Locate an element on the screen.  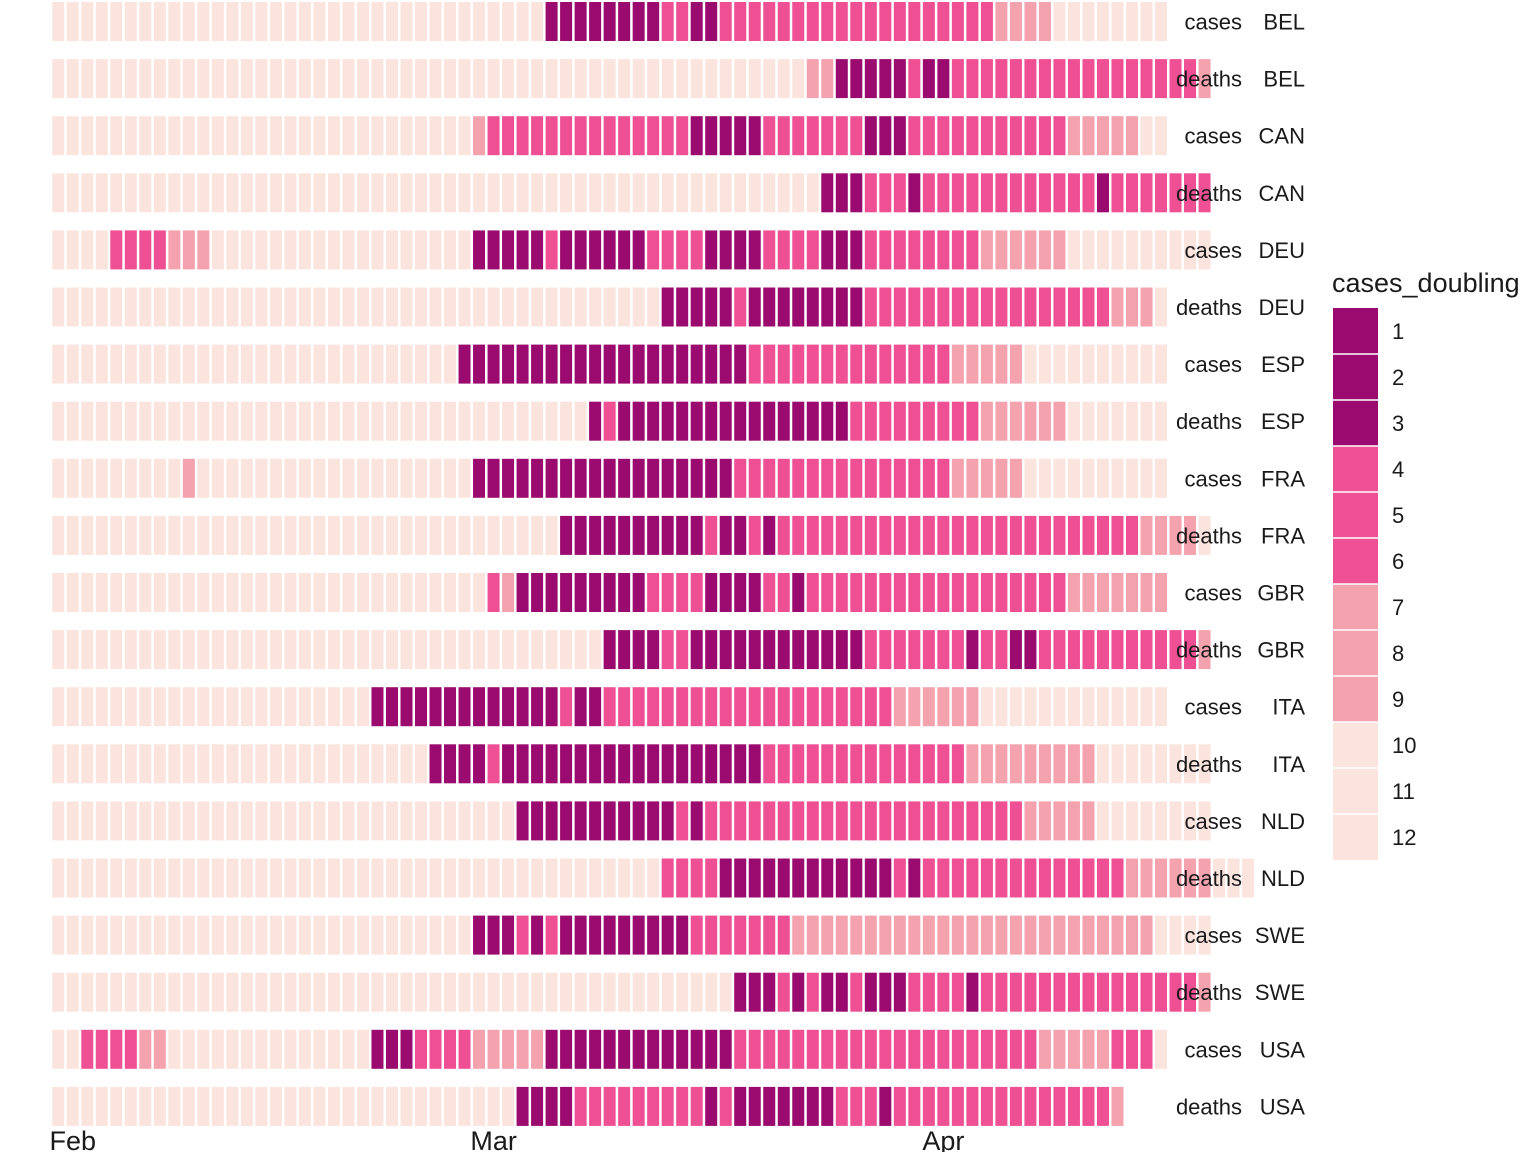
legend-label: 9 is located at coordinates (1398, 699).